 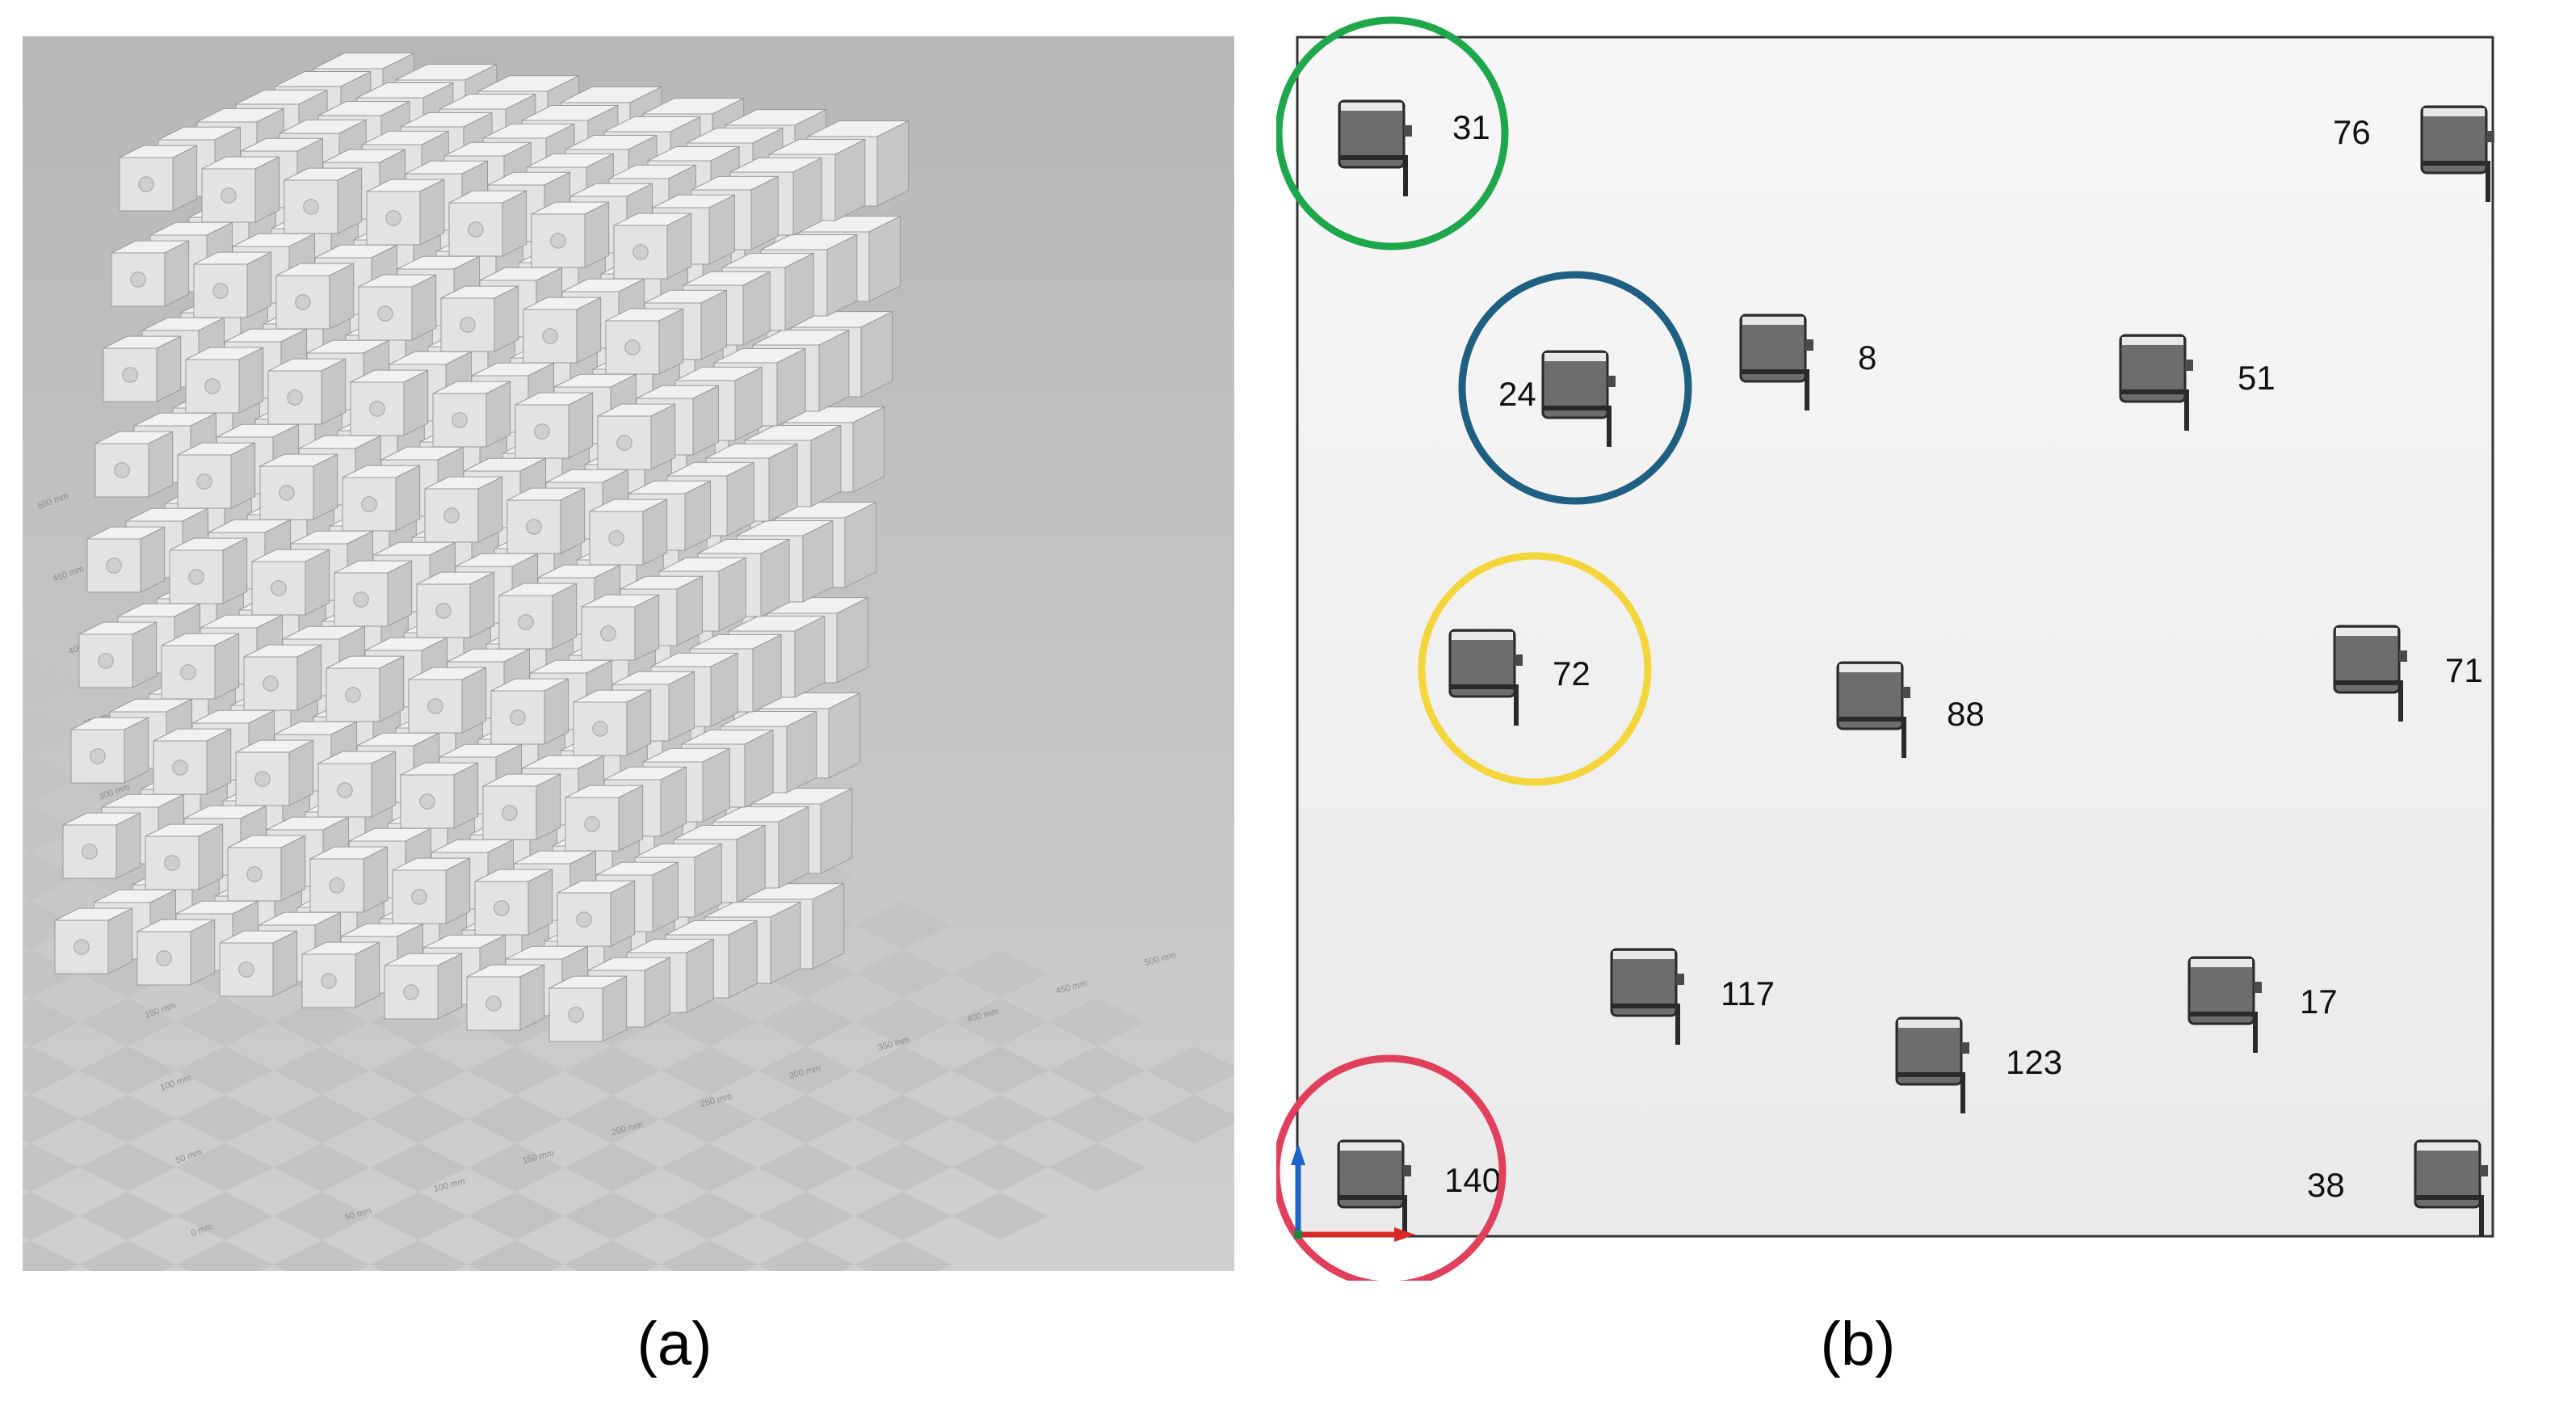 What do you see at coordinates (1392, 133) in the screenshot?
I see `module-marker: 31` at bounding box center [1392, 133].